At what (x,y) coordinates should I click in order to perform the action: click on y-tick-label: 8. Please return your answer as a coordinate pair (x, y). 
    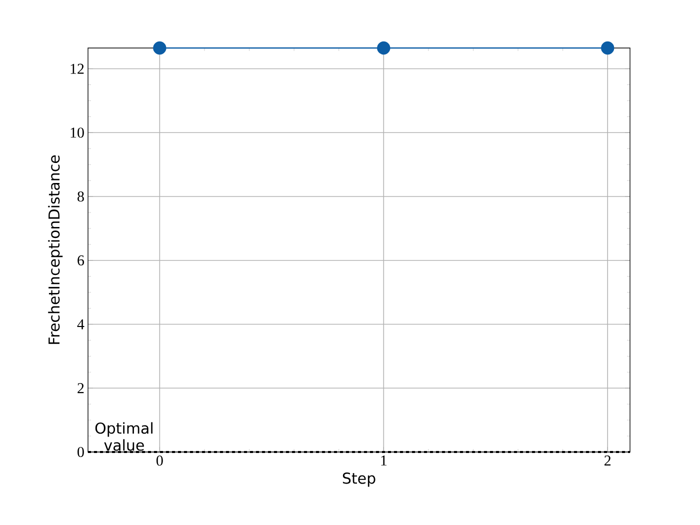
    Looking at the image, I should click on (81, 196).